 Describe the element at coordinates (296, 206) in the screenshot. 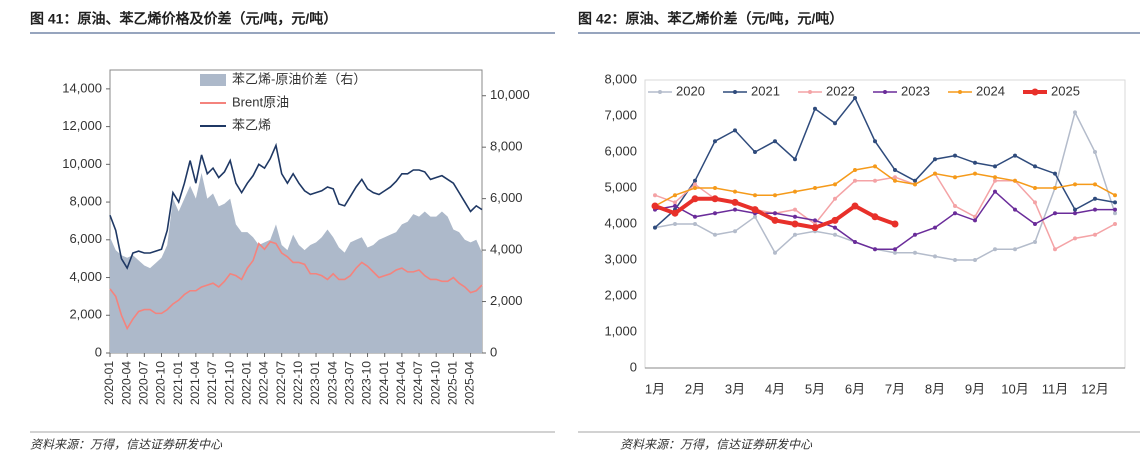

I see `price-line` at that location.